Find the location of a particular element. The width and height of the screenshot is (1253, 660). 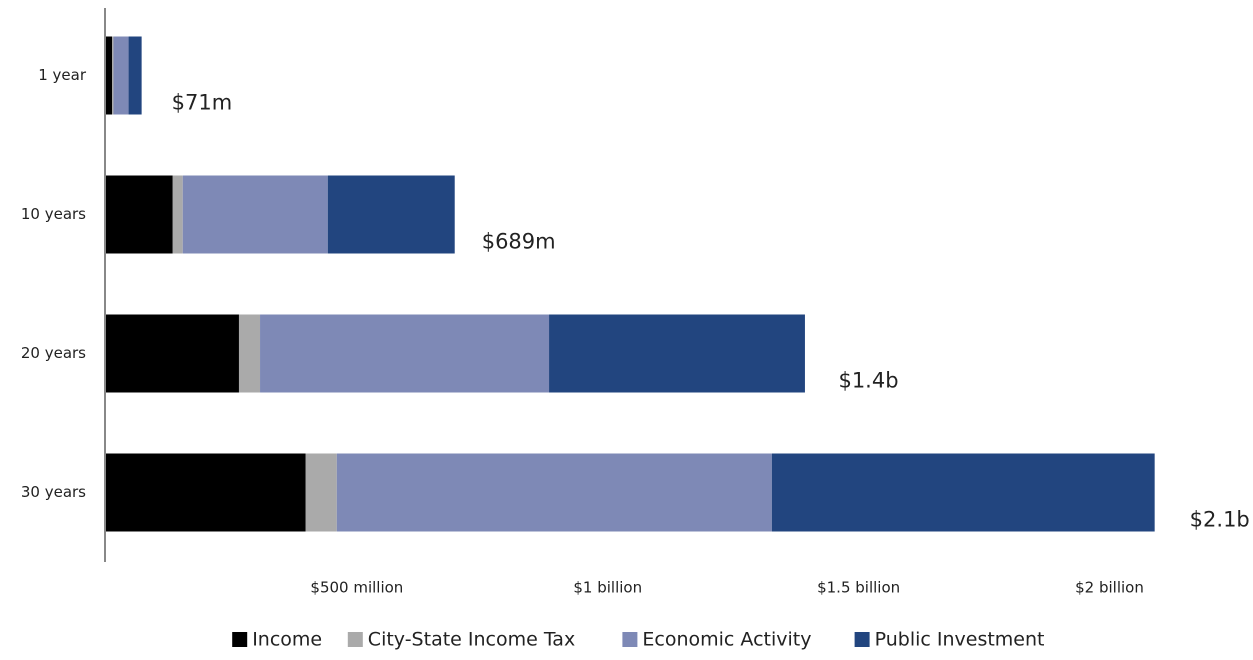

y-tick-label: 30 years is located at coordinates (53, 492).